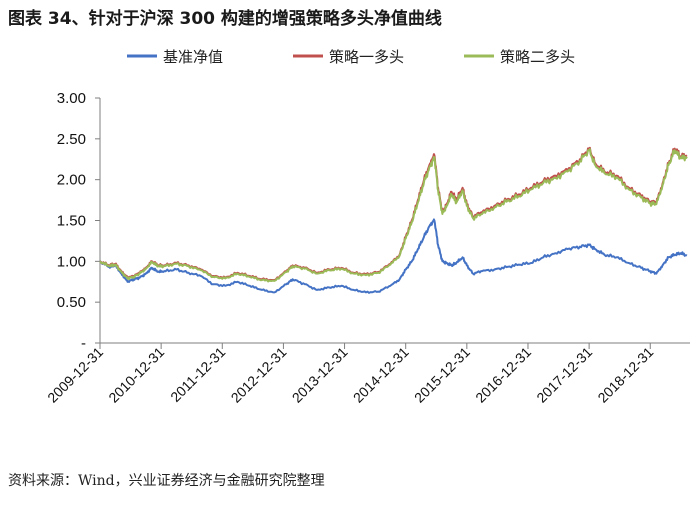 This screenshot has height=505, width=700. I want to click on chart-title: 图表 34、针对于沪深 300 构建的增强策略多头净值曲线, so click(225, 19).